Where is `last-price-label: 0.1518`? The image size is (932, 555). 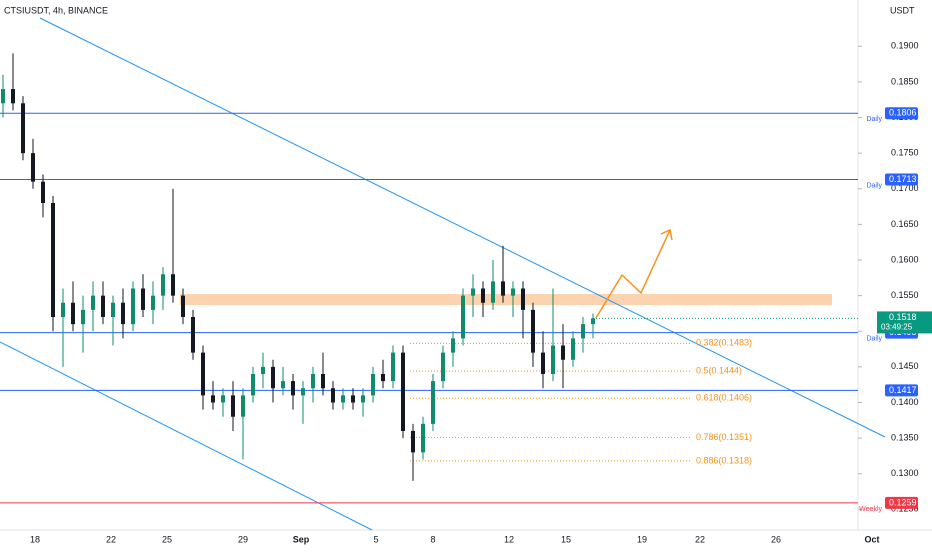 last-price-label: 0.1518 is located at coordinates (903, 317).